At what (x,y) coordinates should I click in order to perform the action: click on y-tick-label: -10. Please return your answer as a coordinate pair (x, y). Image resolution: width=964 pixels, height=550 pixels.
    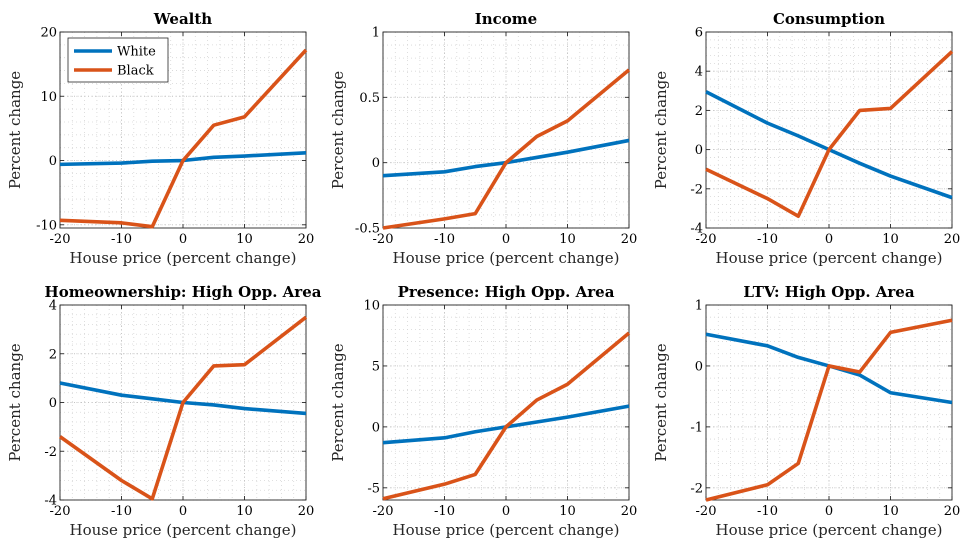
    Looking at the image, I should click on (46, 225).